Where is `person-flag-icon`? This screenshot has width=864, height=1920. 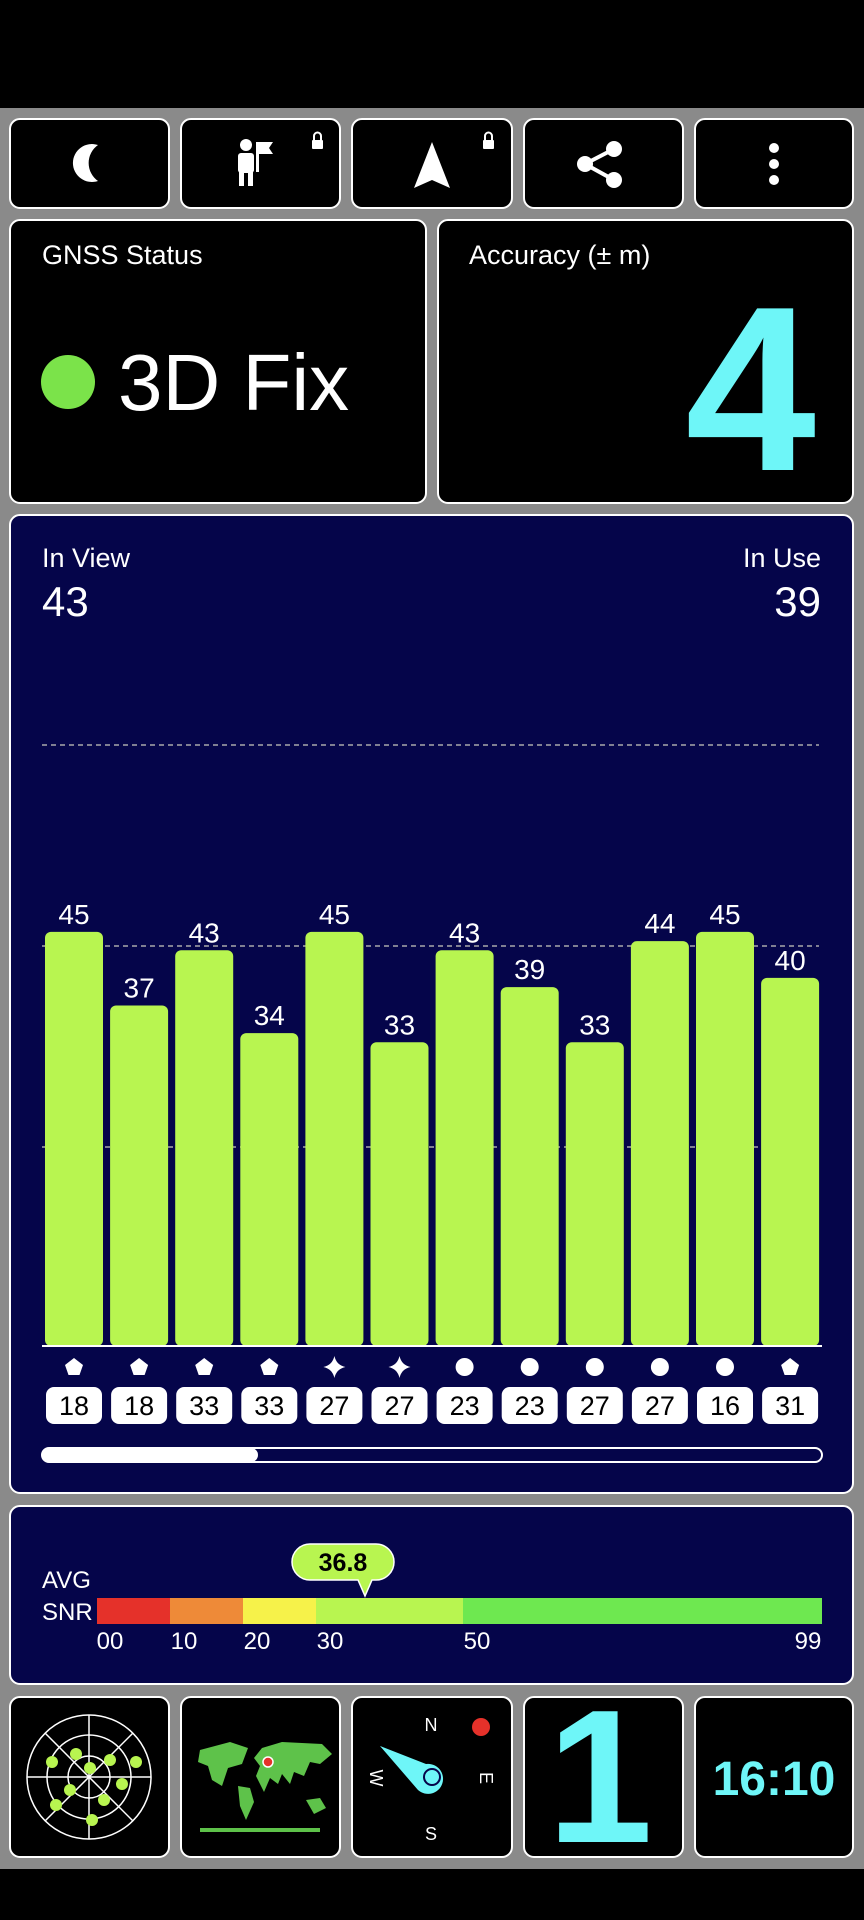
person-flag-icon is located at coordinates (280, 158).